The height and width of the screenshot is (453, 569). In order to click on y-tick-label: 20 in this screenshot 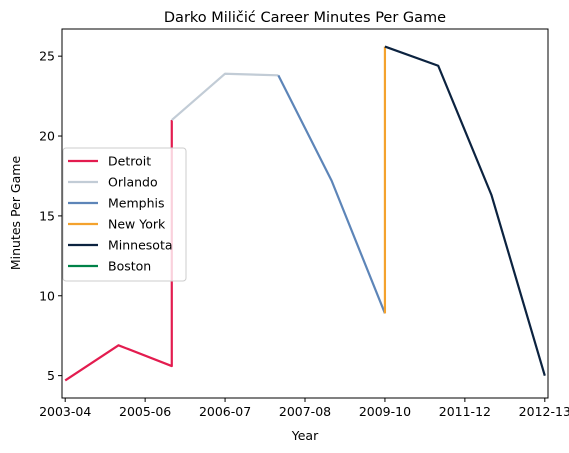, I will do `click(47, 136)`.